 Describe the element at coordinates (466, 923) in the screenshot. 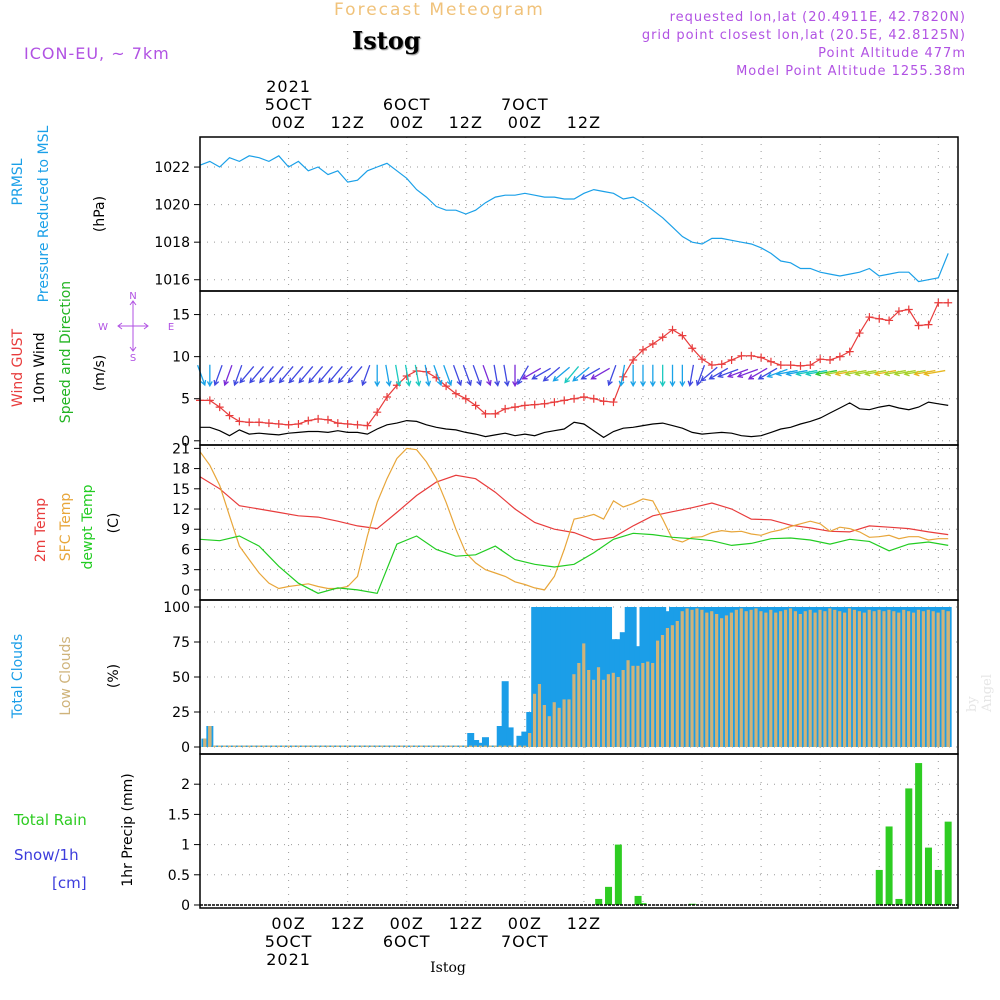

I see `time-axis-bottom-label: 12Z` at that location.